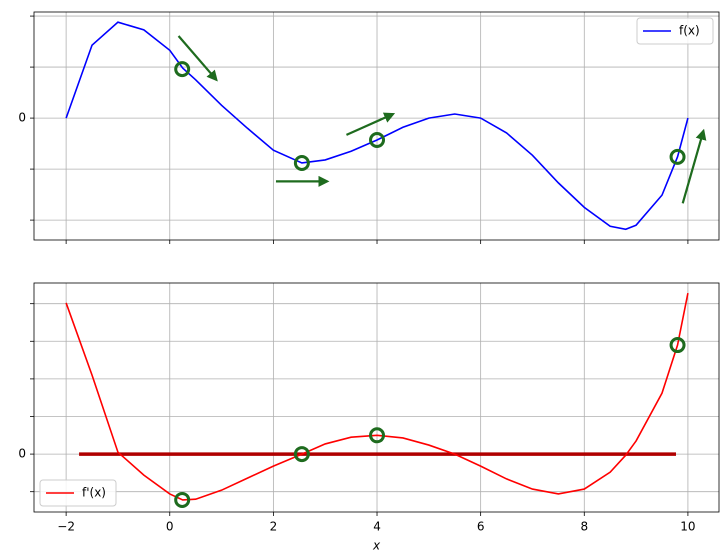 The image size is (727, 553). What do you see at coordinates (689, 31) in the screenshot?
I see `legend-label: f(x)` at bounding box center [689, 31].